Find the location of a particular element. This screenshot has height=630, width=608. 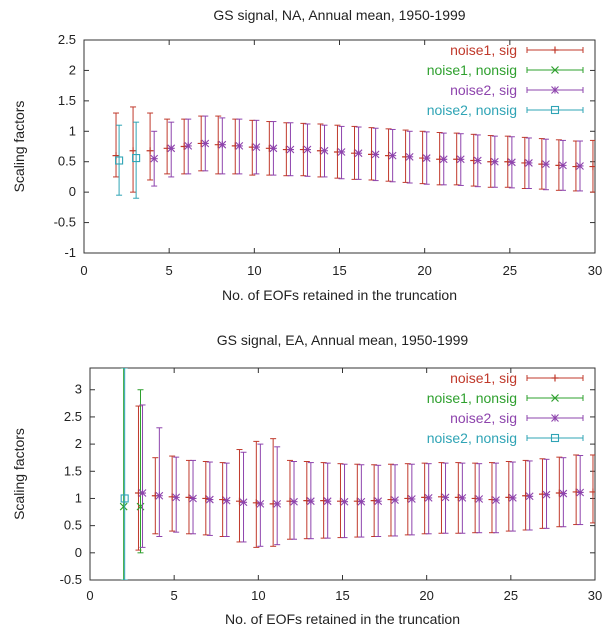

legend-marker-noise1-nonsig is located at coordinates (555, 398).